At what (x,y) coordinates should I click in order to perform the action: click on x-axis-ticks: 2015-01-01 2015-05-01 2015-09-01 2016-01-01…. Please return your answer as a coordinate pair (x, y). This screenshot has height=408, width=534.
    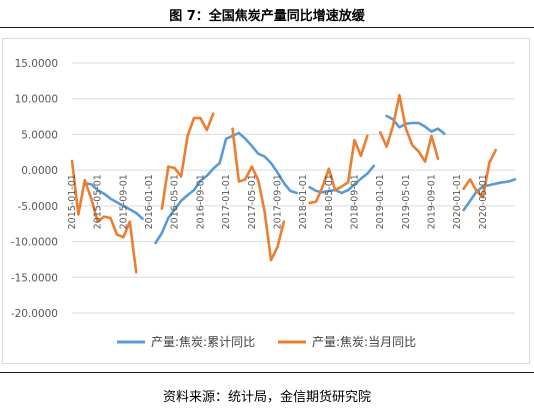
    Looking at the image, I should click on (278, 201).